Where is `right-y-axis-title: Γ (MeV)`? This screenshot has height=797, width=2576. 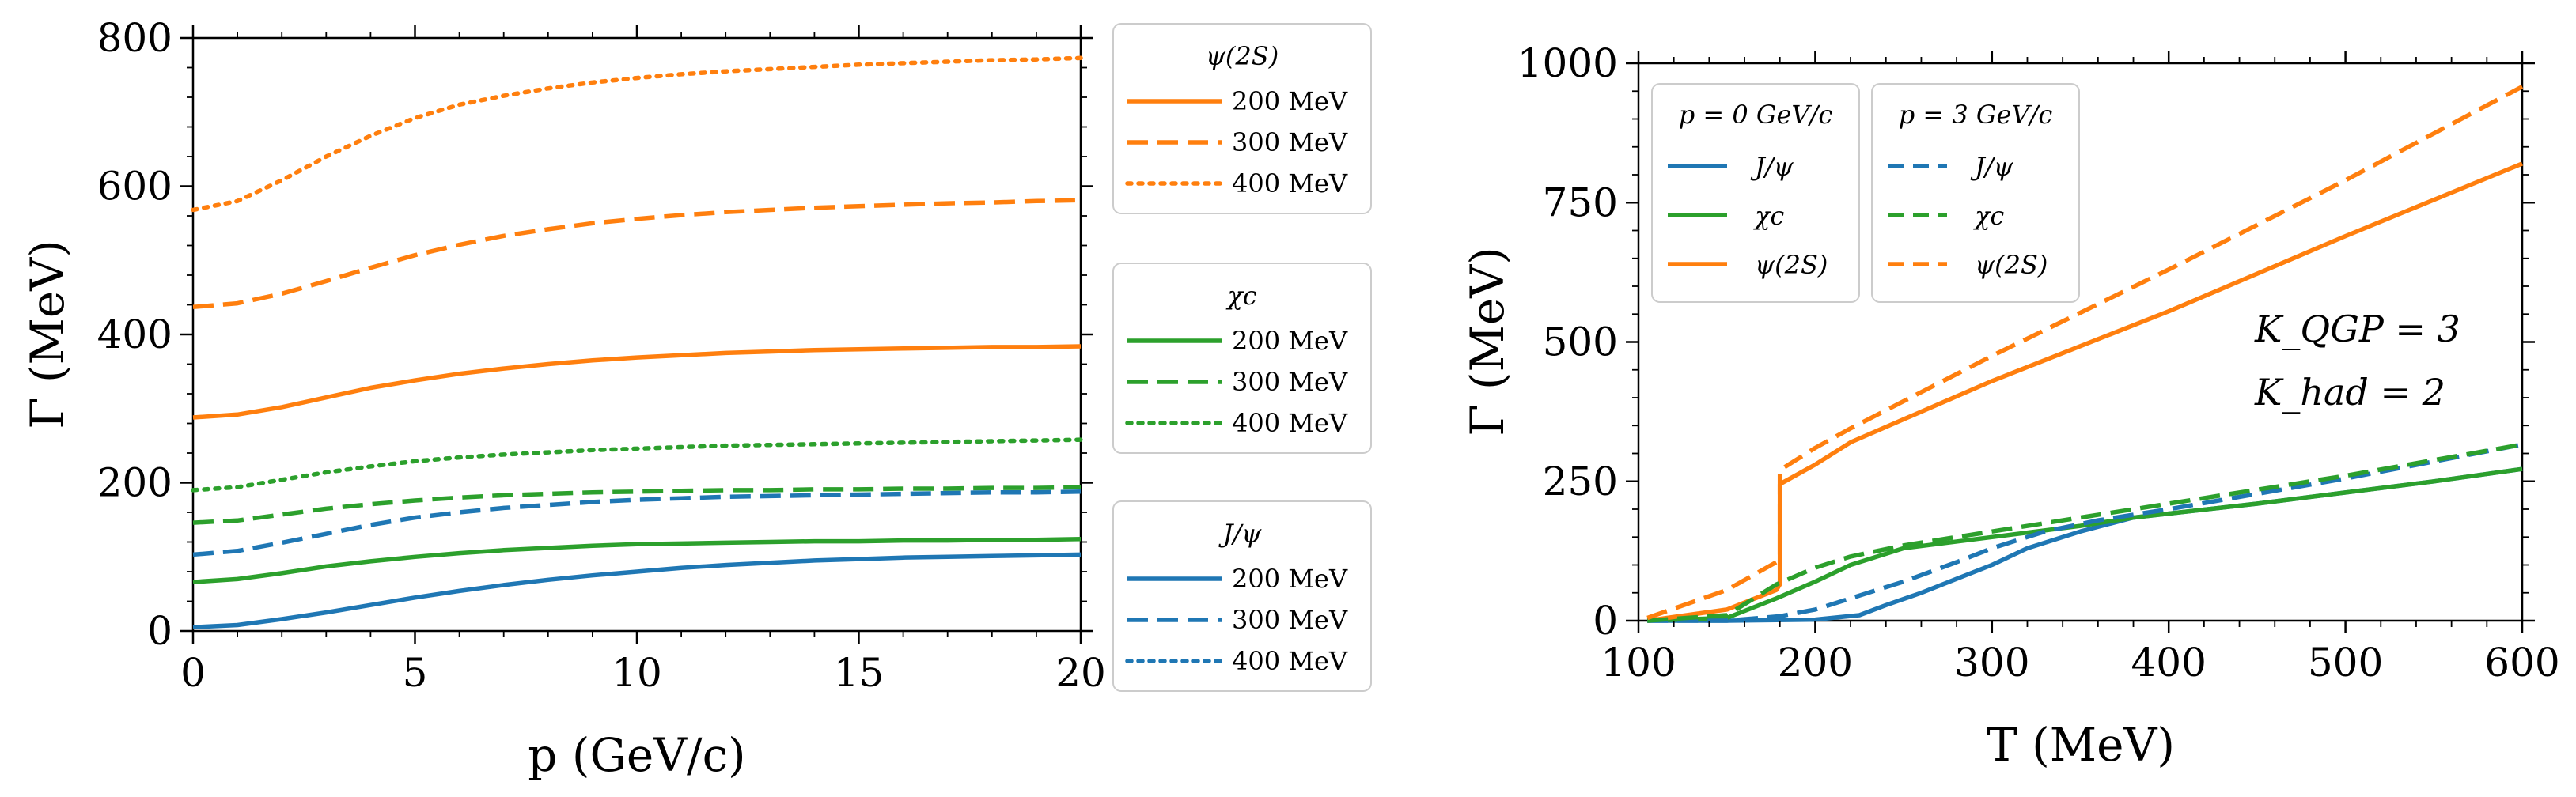
right-y-axis-title: Γ (MeV) is located at coordinates (1487, 341).